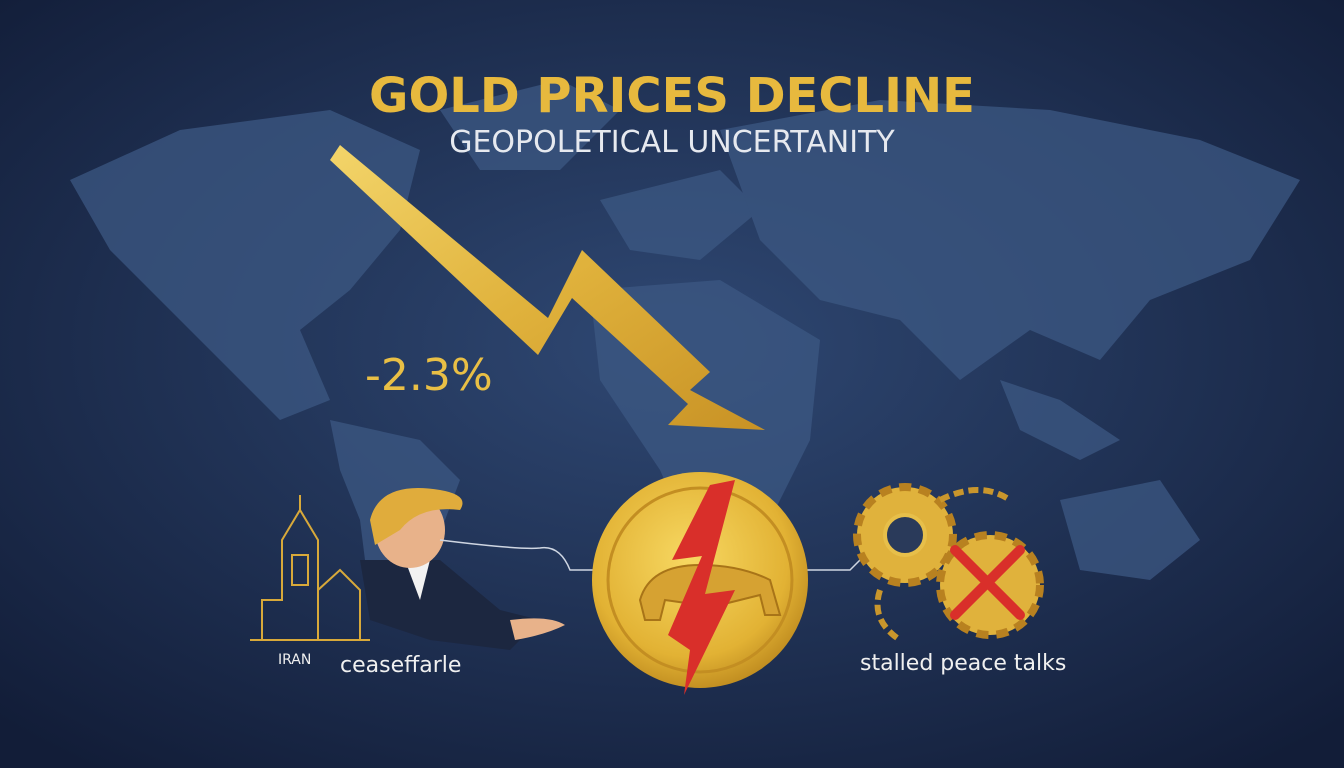 This screenshot has height=768, width=1344. What do you see at coordinates (672, 142) in the screenshot?
I see `subtitle: GEOPOLETICAL UNCERTANITY` at bounding box center [672, 142].